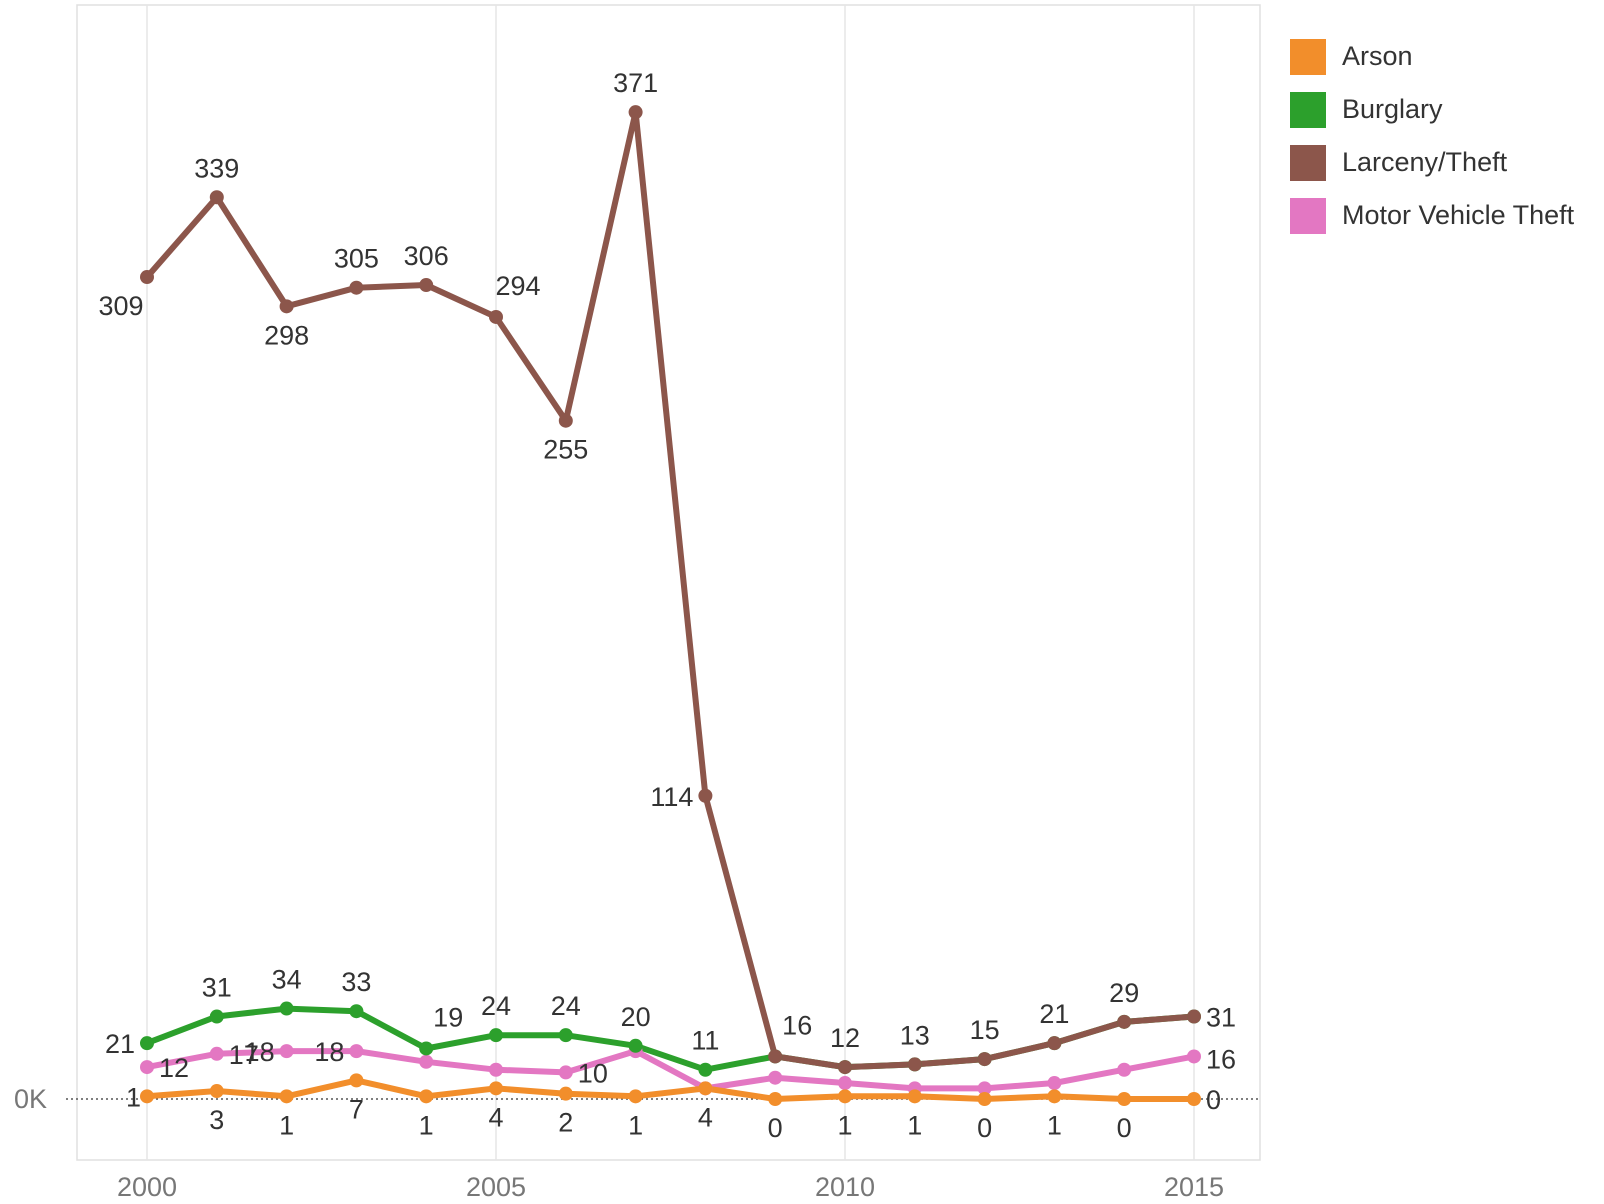  What do you see at coordinates (356, 982) in the screenshot?
I see `data-label: 33` at bounding box center [356, 982].